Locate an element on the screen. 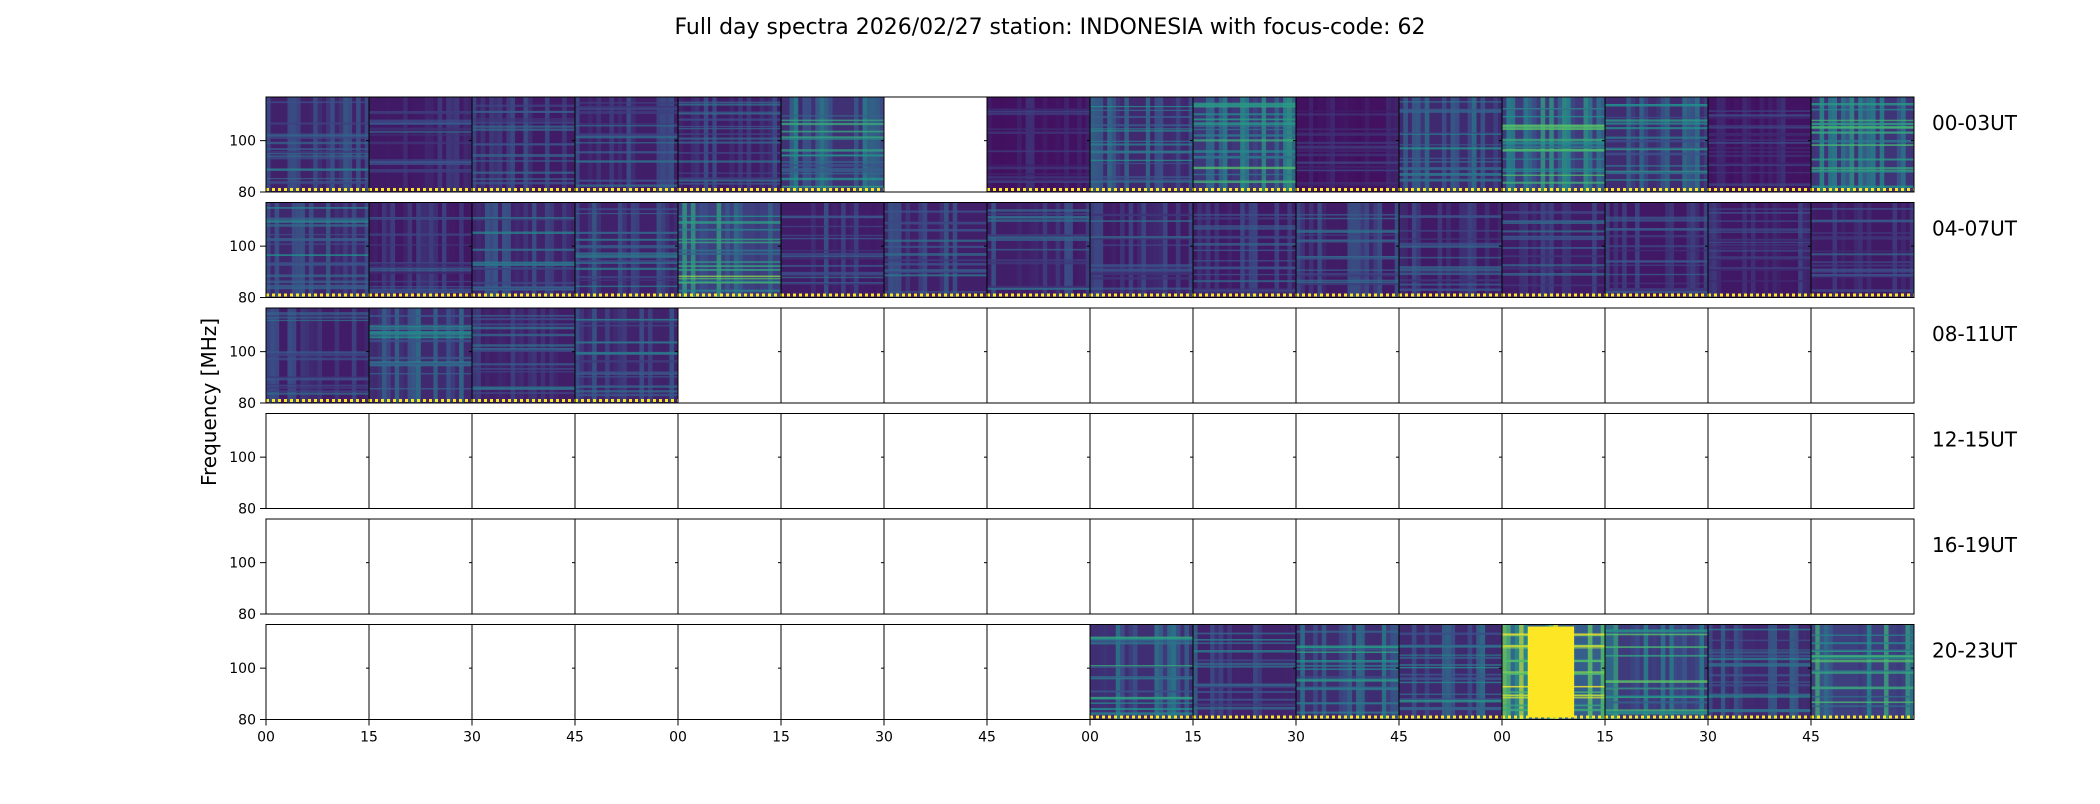 This screenshot has width=2100, height=804. x-tick-label: 45 is located at coordinates (1811, 738).